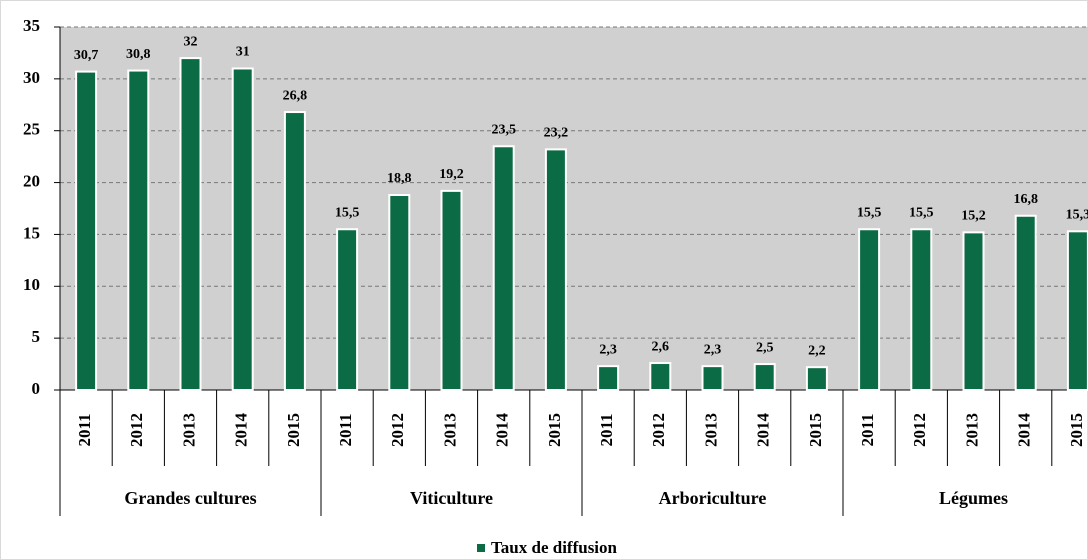  Describe the element at coordinates (31, 129) in the screenshot. I see `y-tick-label: 25` at that location.